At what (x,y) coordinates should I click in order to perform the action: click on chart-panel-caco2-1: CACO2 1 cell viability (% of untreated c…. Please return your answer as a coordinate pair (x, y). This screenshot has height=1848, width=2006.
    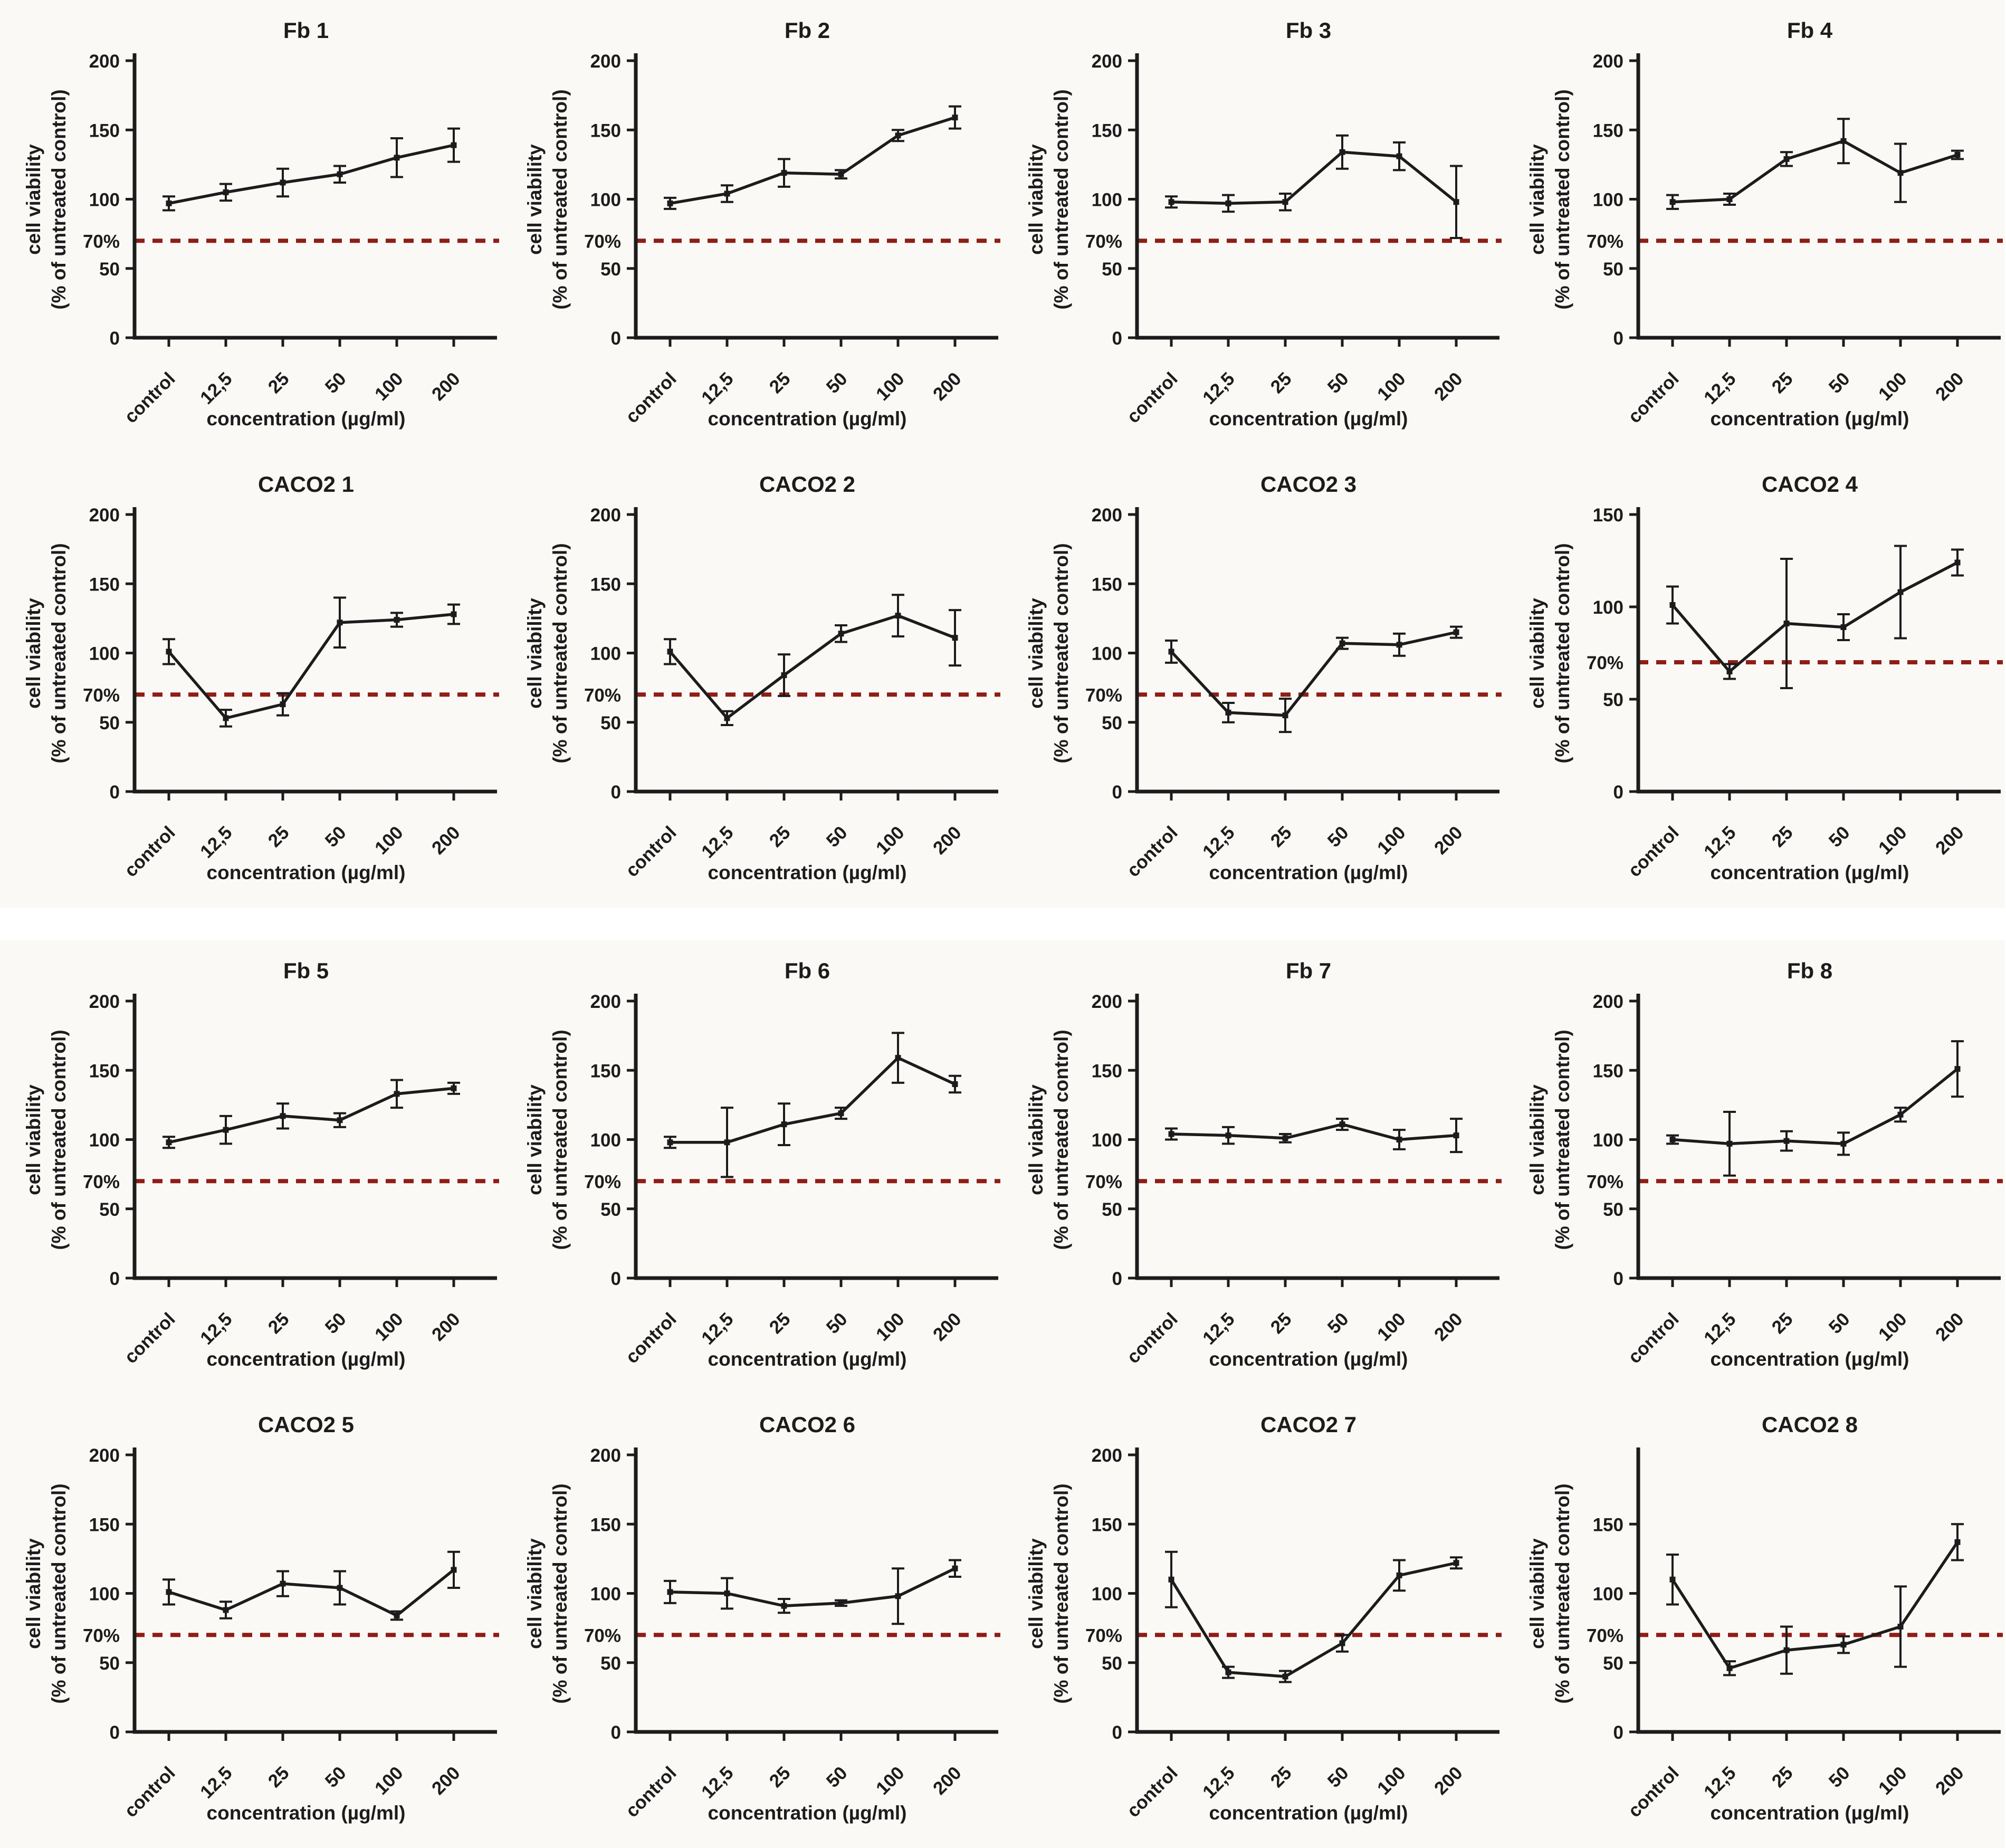
    Looking at the image, I should click on (251, 681).